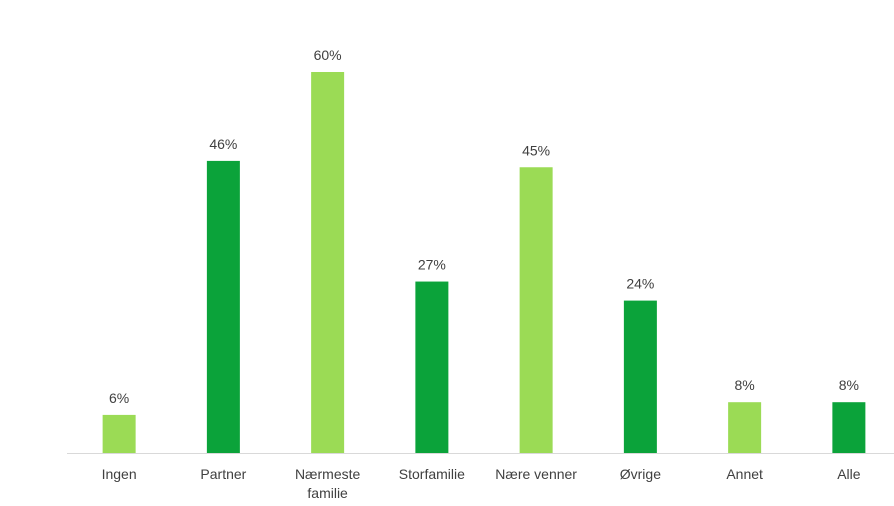 This screenshot has width=894, height=506. Describe the element at coordinates (640, 284) in the screenshot. I see `data-label: 24%` at that location.